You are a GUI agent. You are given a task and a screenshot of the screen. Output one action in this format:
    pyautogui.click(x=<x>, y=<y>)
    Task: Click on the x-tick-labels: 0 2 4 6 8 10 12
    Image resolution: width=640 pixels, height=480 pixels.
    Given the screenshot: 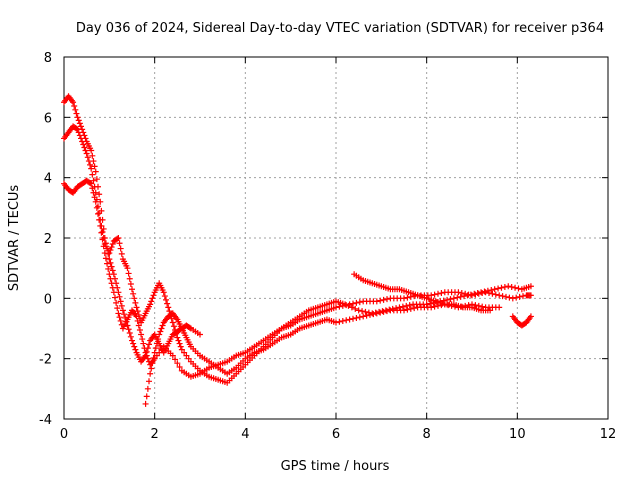 What is the action you would take?
    pyautogui.click(x=338, y=434)
    